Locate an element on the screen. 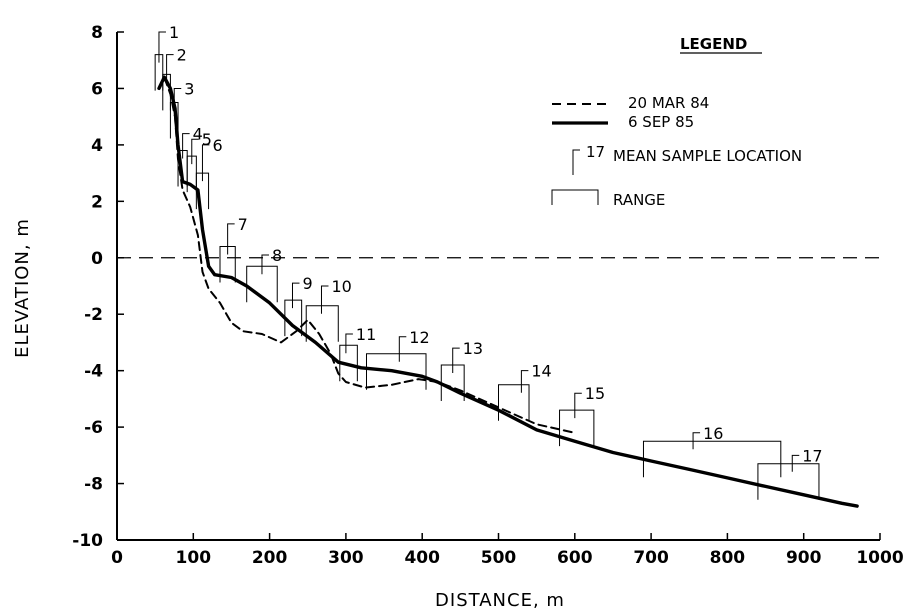 The image size is (919, 613). sample-label: 11 is located at coordinates (366, 334).